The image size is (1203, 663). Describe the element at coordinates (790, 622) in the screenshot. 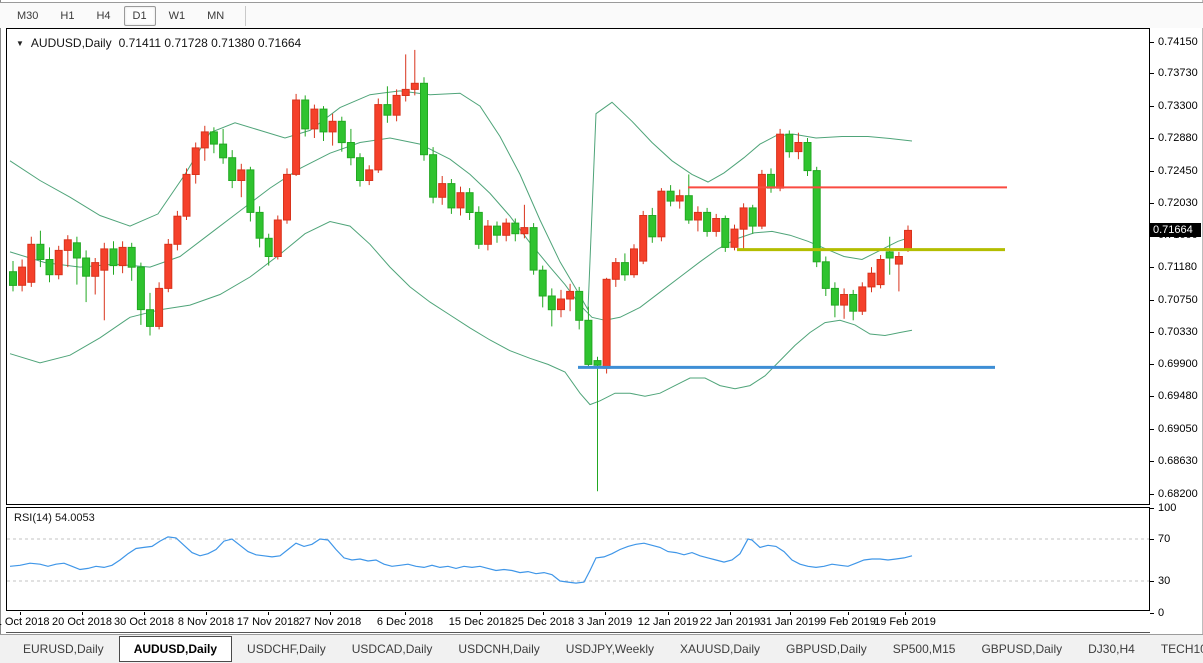

I see `date-axis-label: 31 Jan 2019` at that location.